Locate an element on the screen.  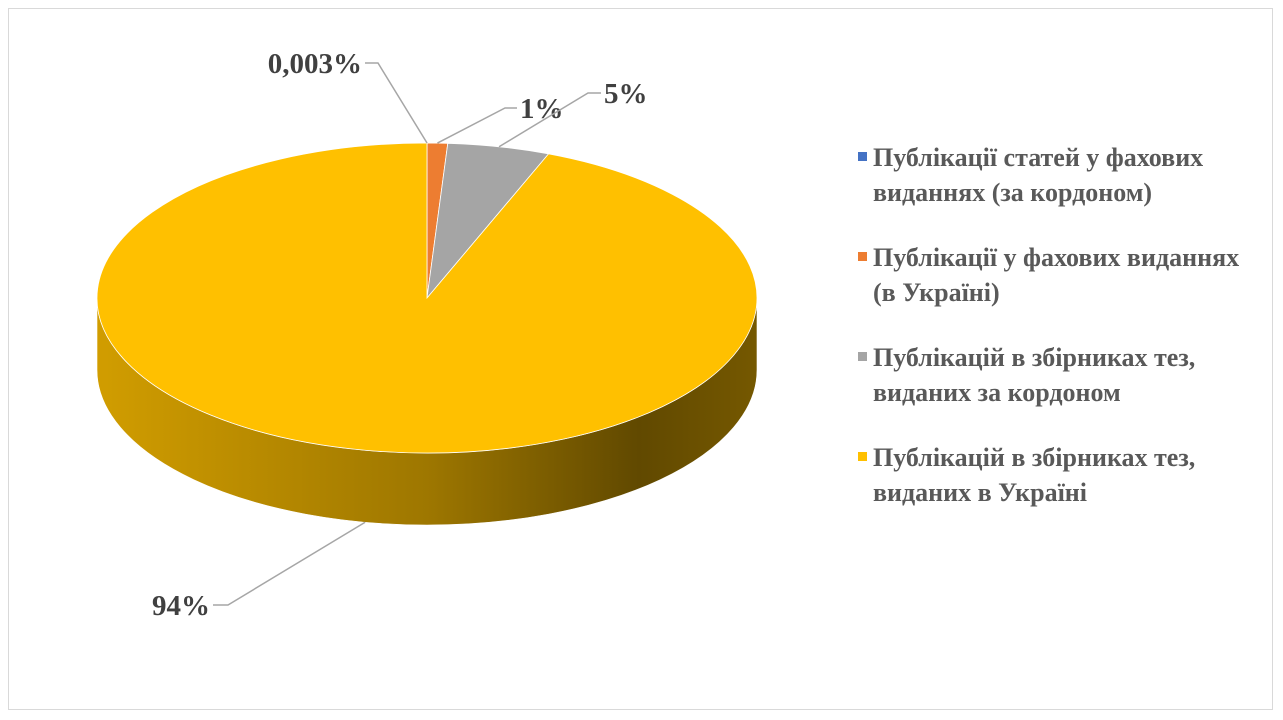
data-label: 1% is located at coordinates (542, 109).